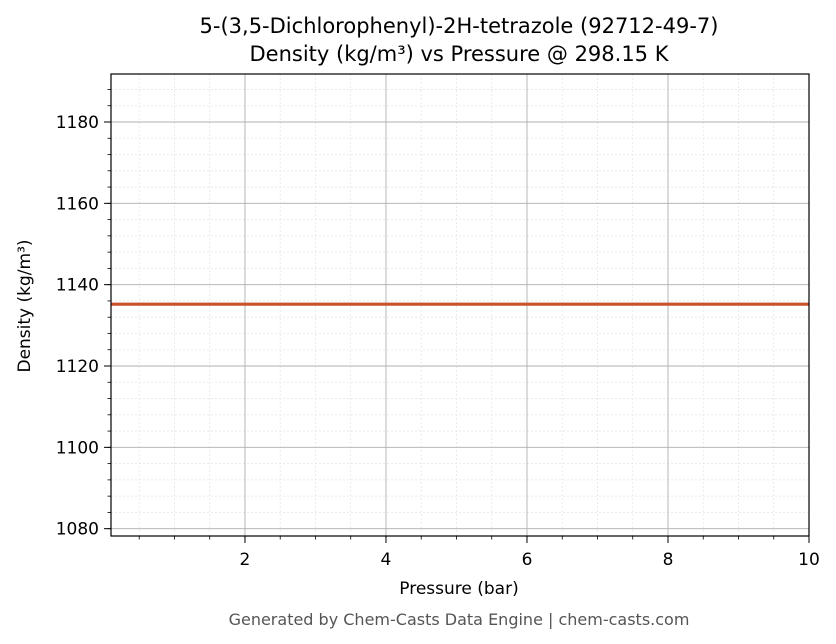  What do you see at coordinates (77, 204) in the screenshot?
I see `y-tick-label: 1160` at bounding box center [77, 204].